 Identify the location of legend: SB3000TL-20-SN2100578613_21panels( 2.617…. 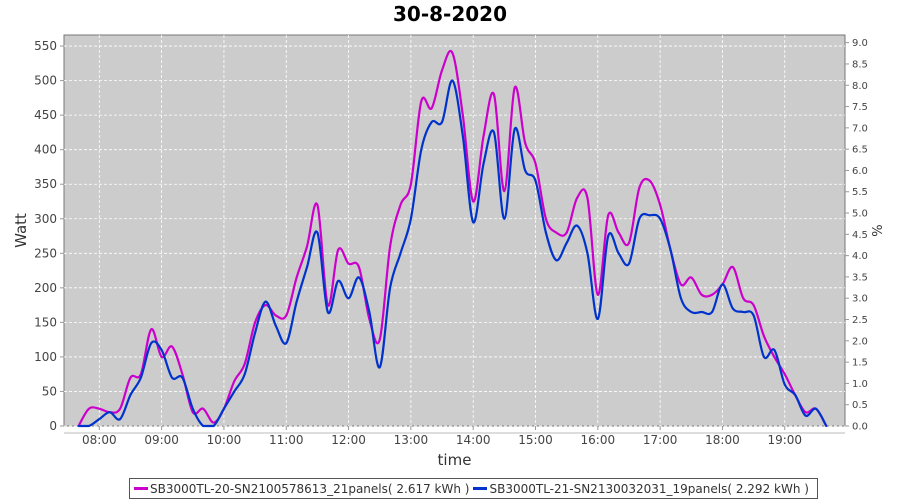
(473, 488).